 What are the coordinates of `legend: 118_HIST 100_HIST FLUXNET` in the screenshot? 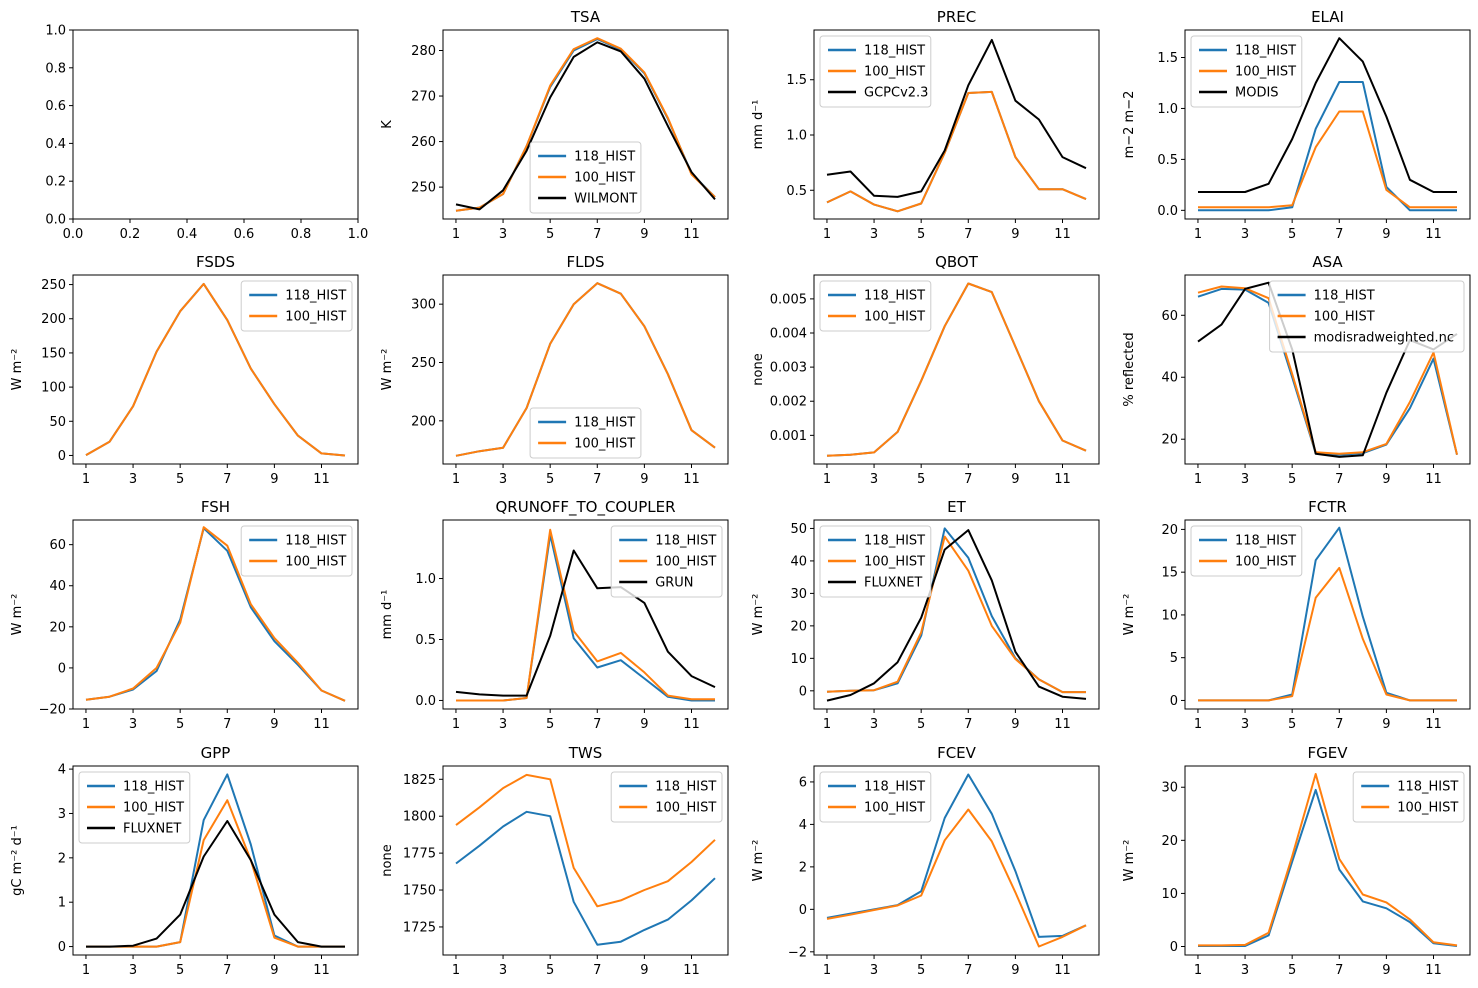 It's located at (875, 561).